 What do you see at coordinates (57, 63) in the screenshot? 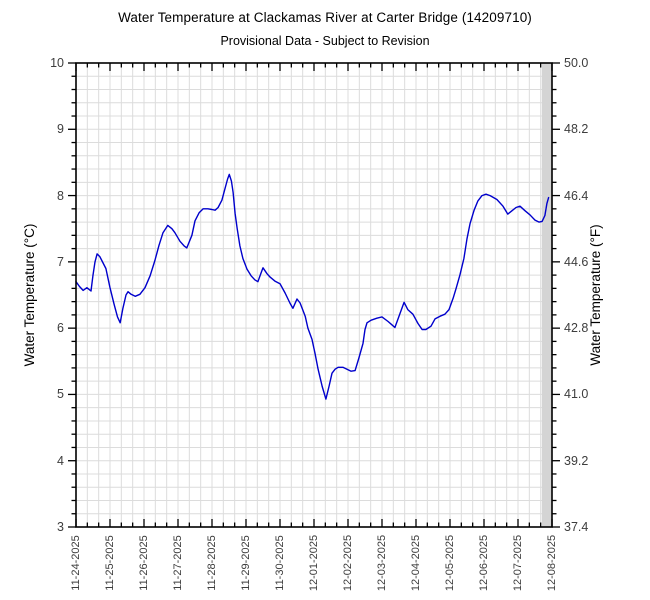
I see `y-tick-label-celsius: 10` at bounding box center [57, 63].